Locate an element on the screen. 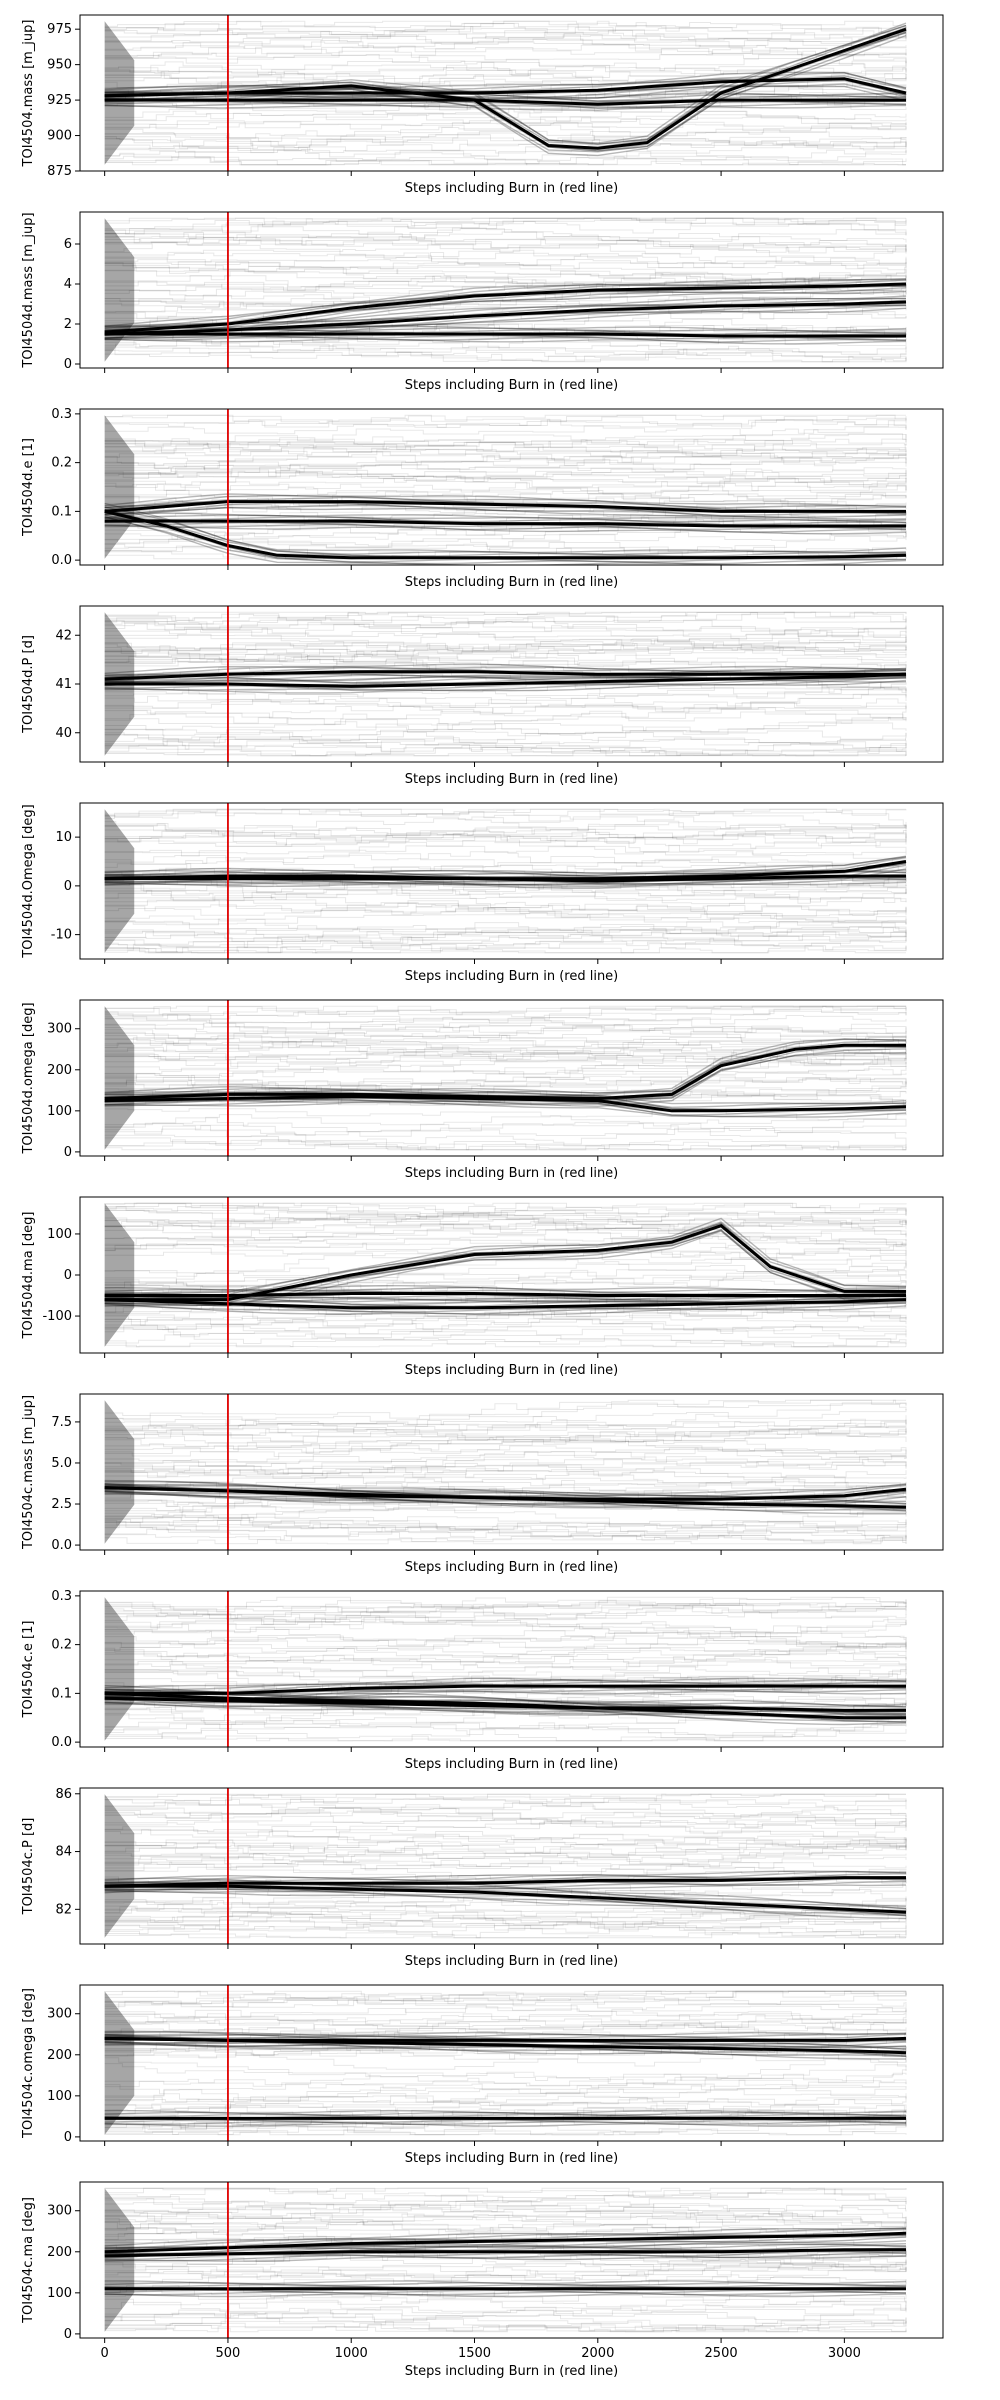  y-tick-label: 82 is located at coordinates (63, 1909).